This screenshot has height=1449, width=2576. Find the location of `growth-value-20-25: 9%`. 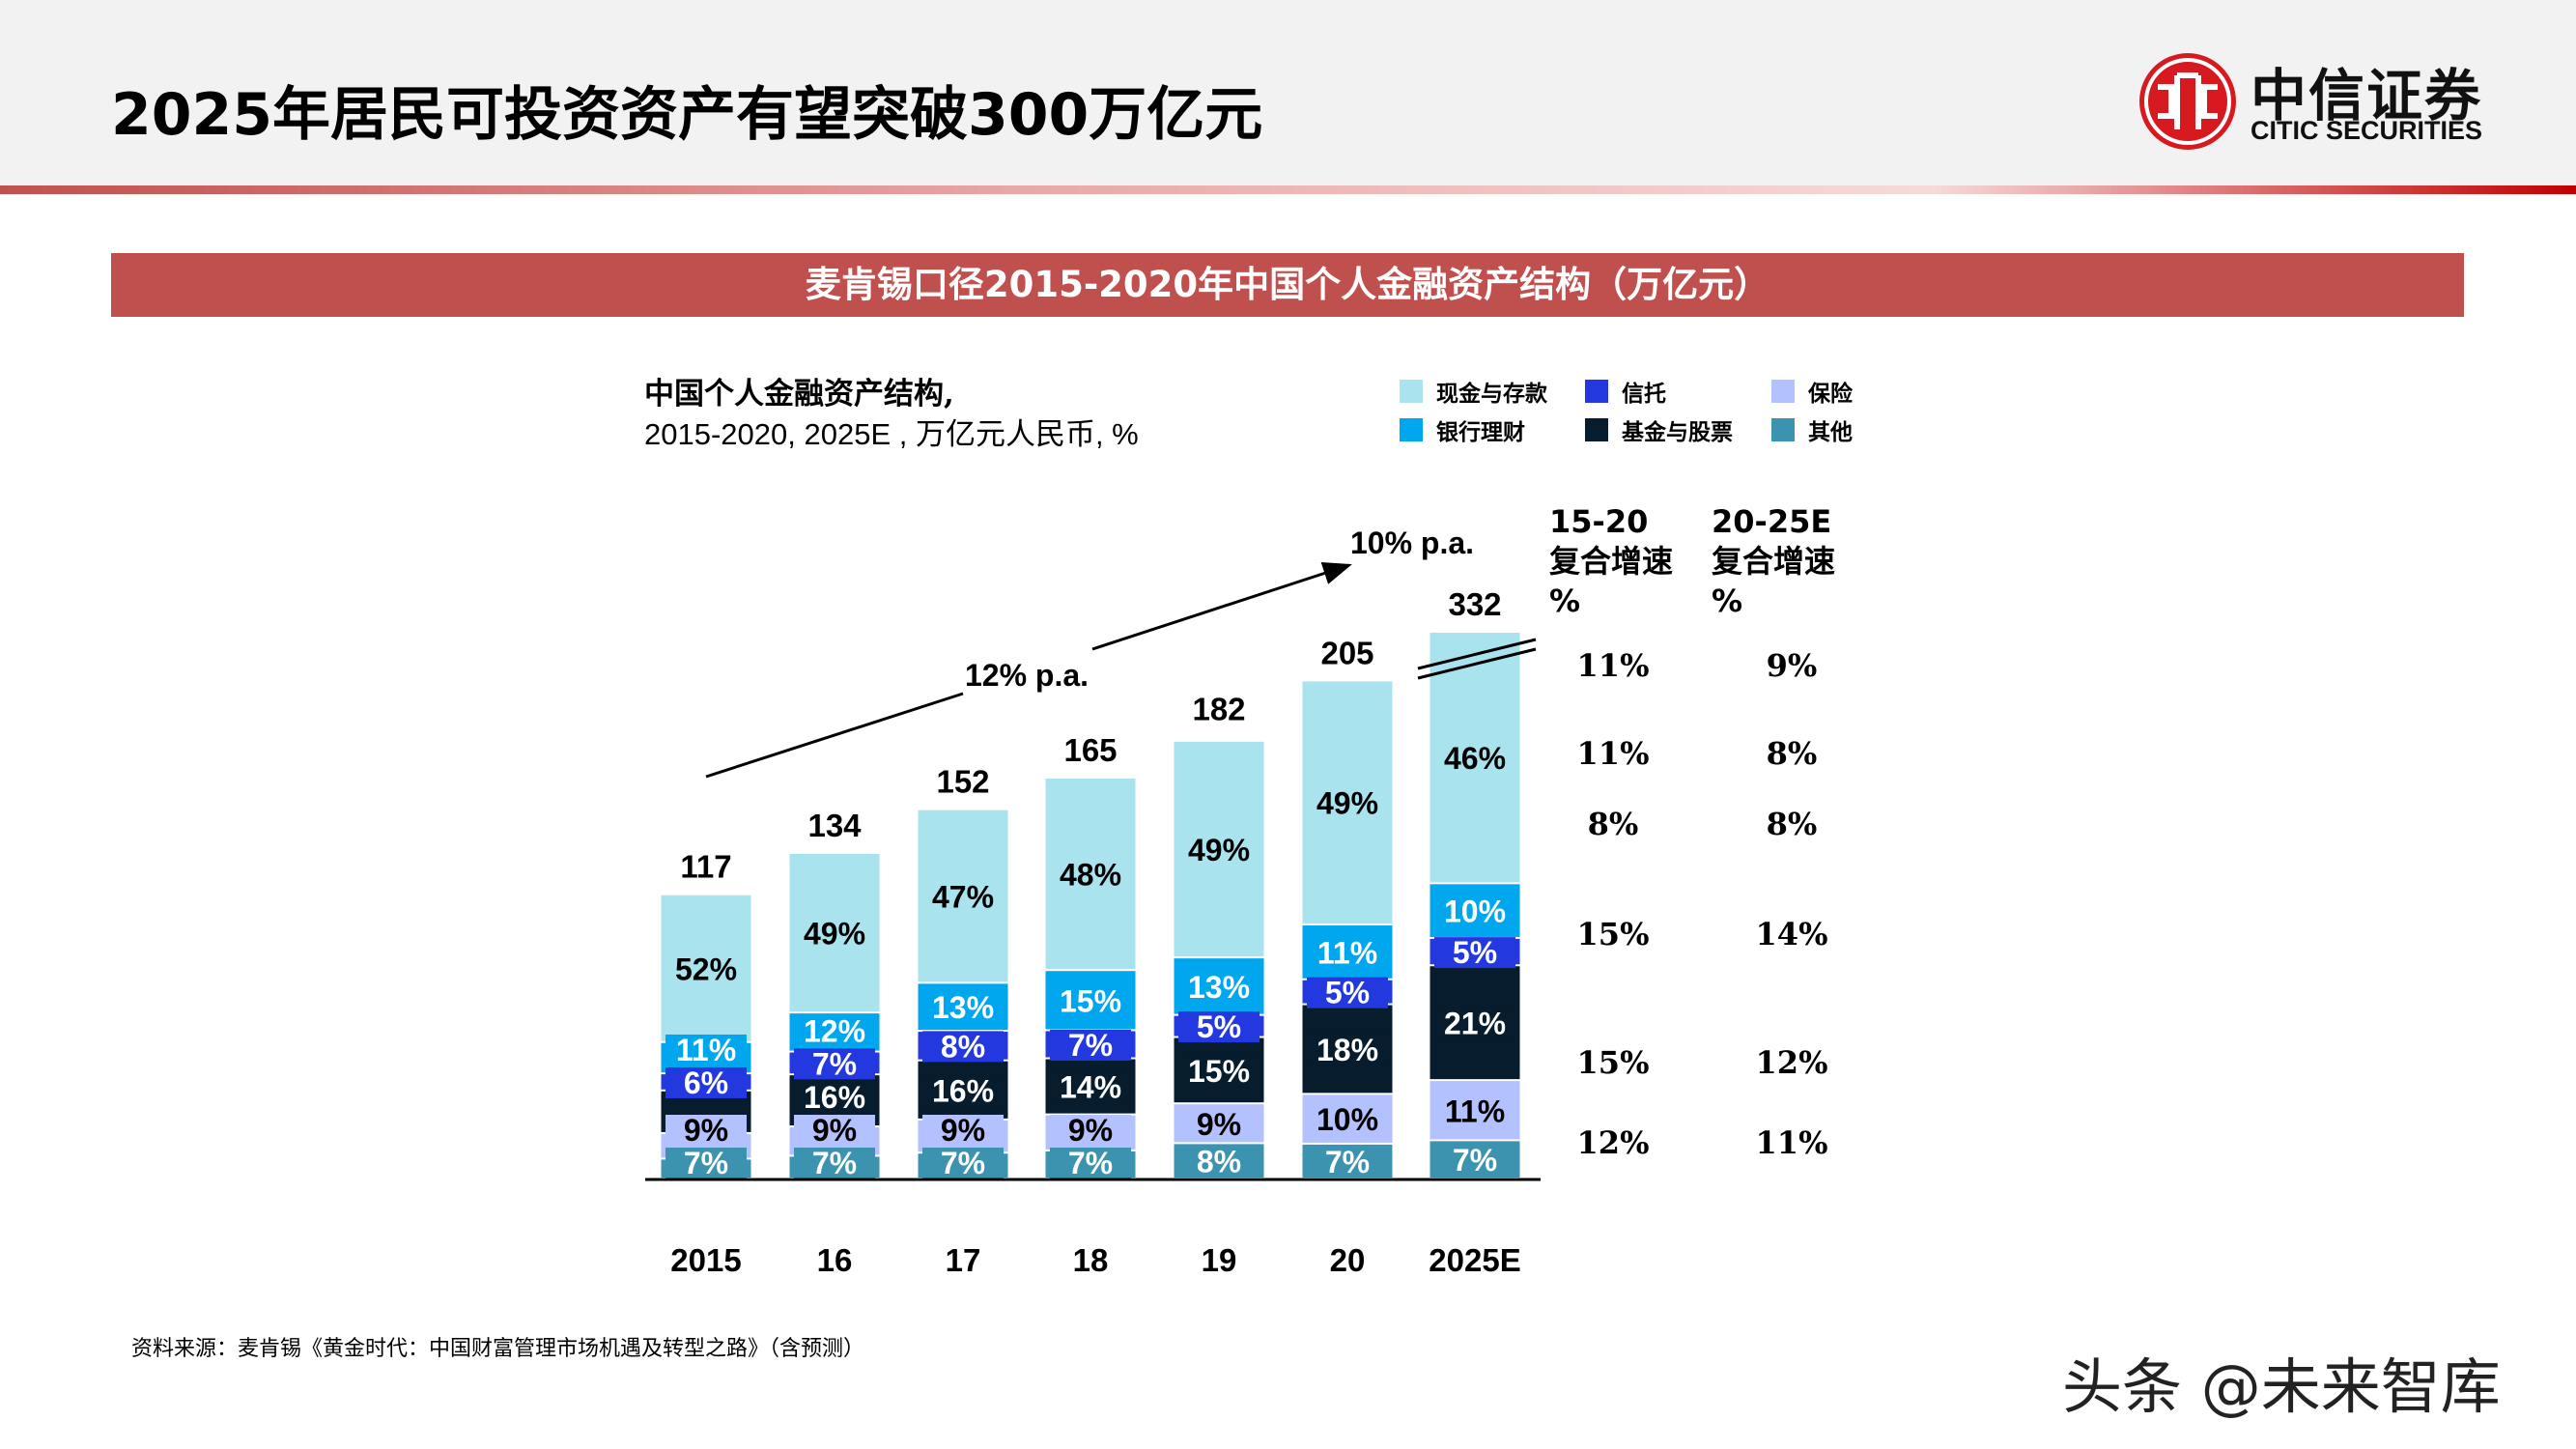

growth-value-20-25: 9% is located at coordinates (1792, 665).